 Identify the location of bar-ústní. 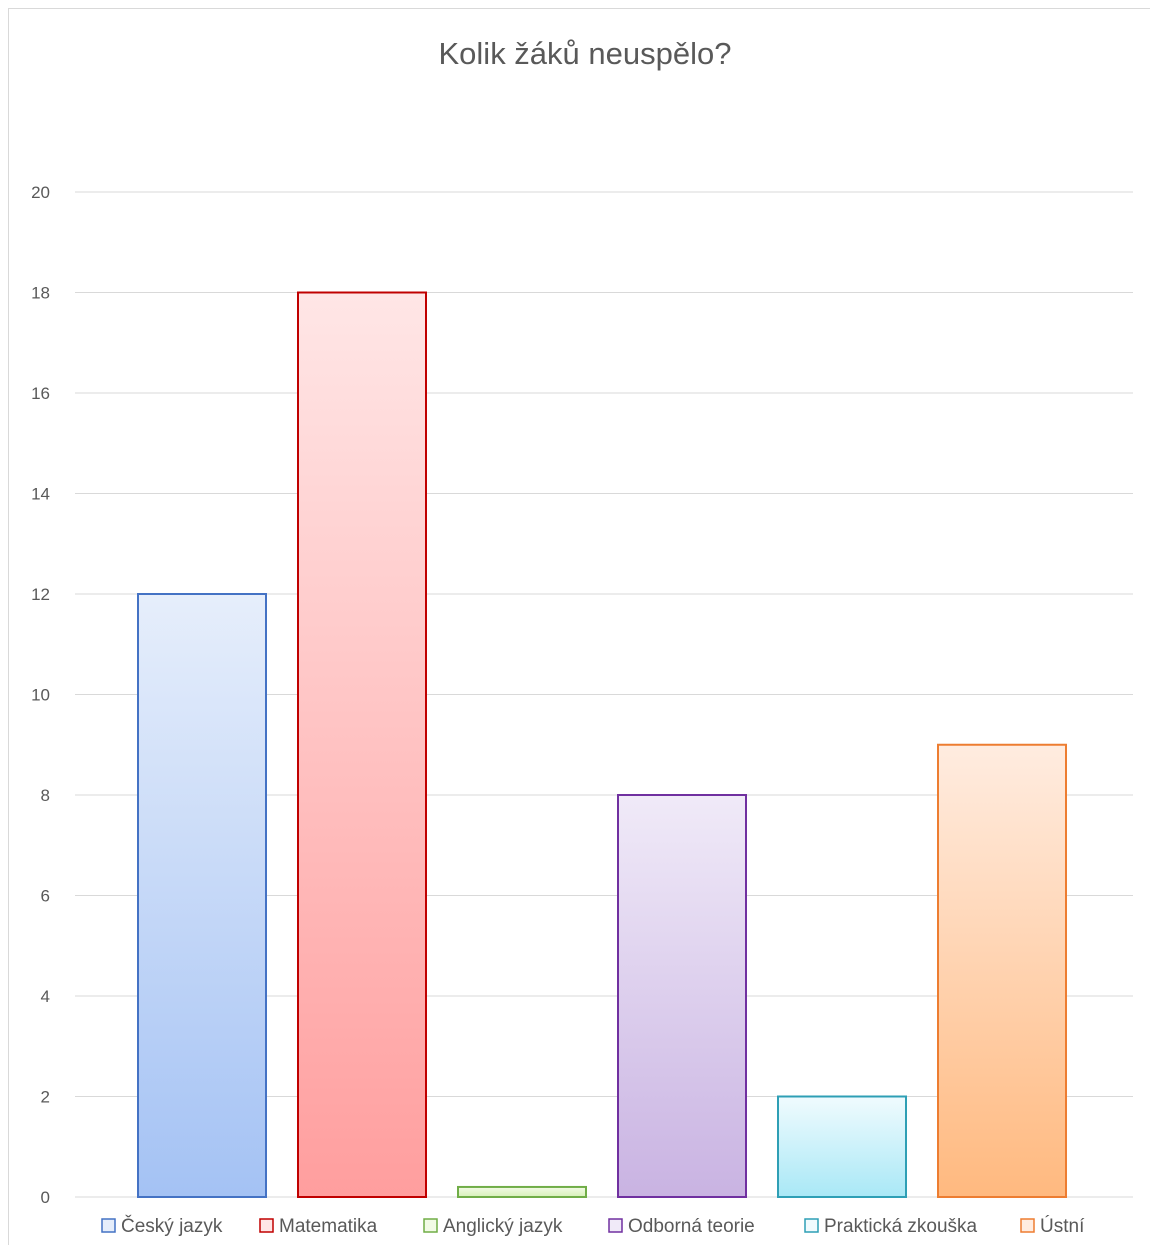
(1002, 970).